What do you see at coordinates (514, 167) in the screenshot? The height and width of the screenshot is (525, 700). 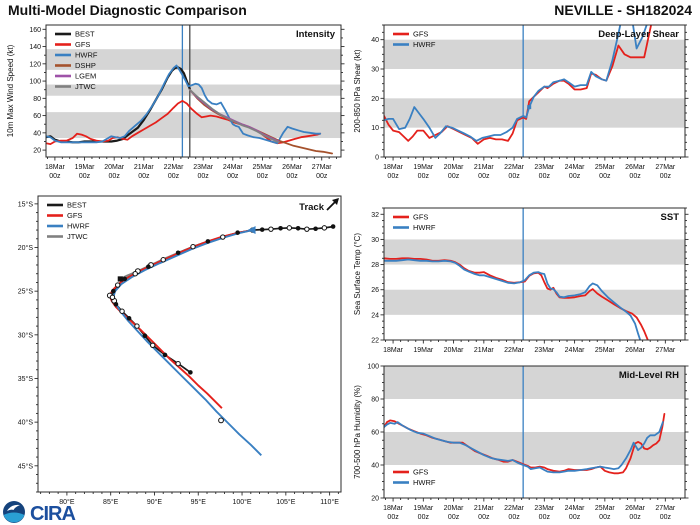 I see `shear-xtick-date: 22Mar` at bounding box center [514, 167].